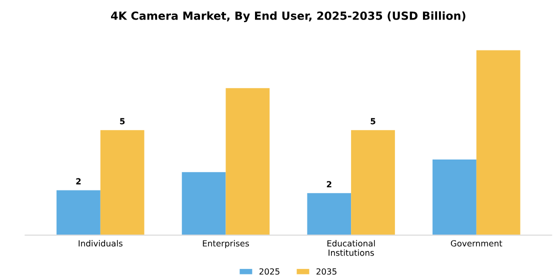 The height and width of the screenshot is (280, 560). I want to click on x-tick-label: Educational Institutions, so click(351, 248).